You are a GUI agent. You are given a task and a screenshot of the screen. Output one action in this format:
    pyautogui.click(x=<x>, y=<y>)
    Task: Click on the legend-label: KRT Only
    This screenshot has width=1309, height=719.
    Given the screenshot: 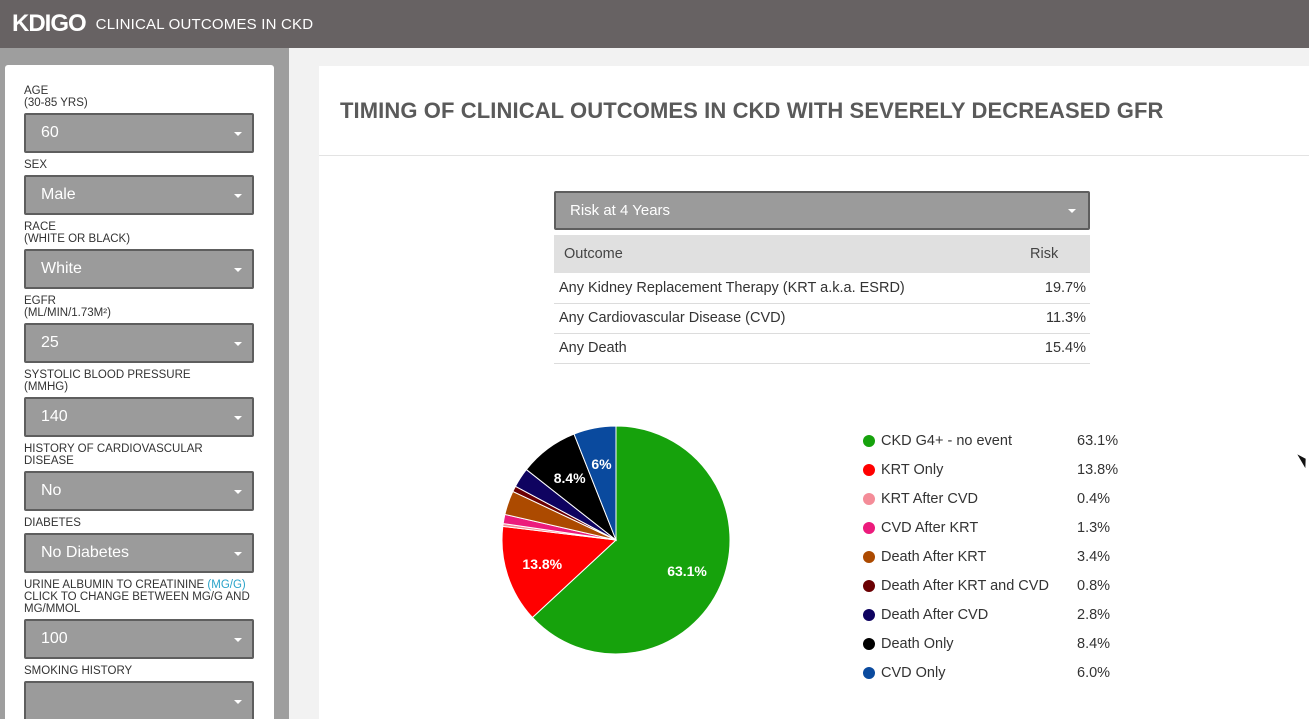 What is the action you would take?
    pyautogui.click(x=912, y=469)
    